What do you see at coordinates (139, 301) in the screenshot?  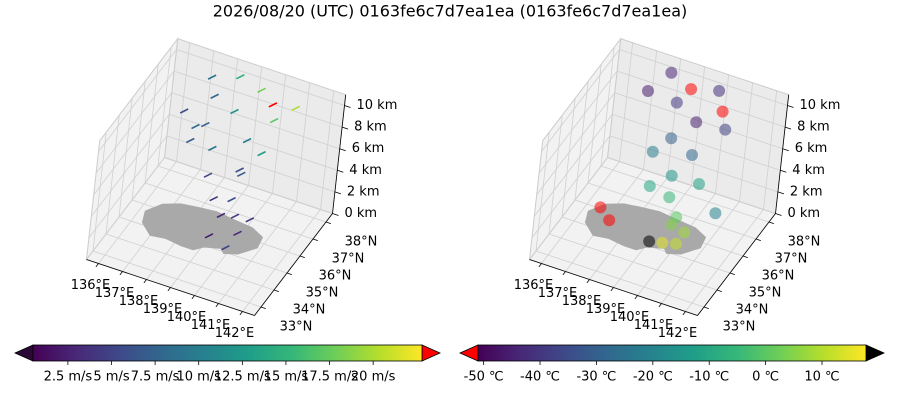 I see `x-tick-label: 138°E` at bounding box center [139, 301].